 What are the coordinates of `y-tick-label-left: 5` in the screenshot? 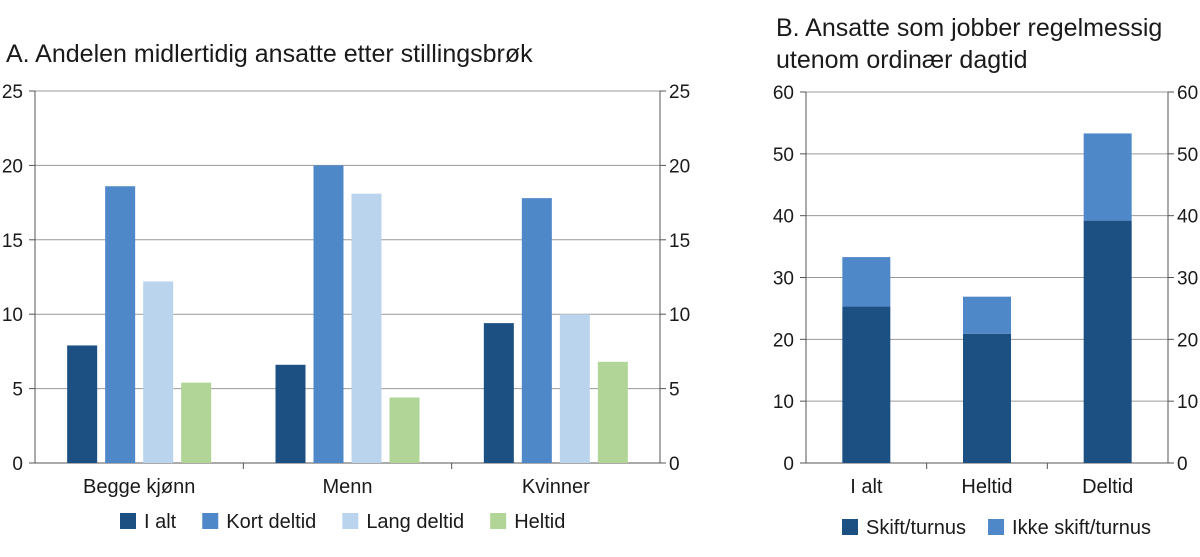 It's located at (17, 390).